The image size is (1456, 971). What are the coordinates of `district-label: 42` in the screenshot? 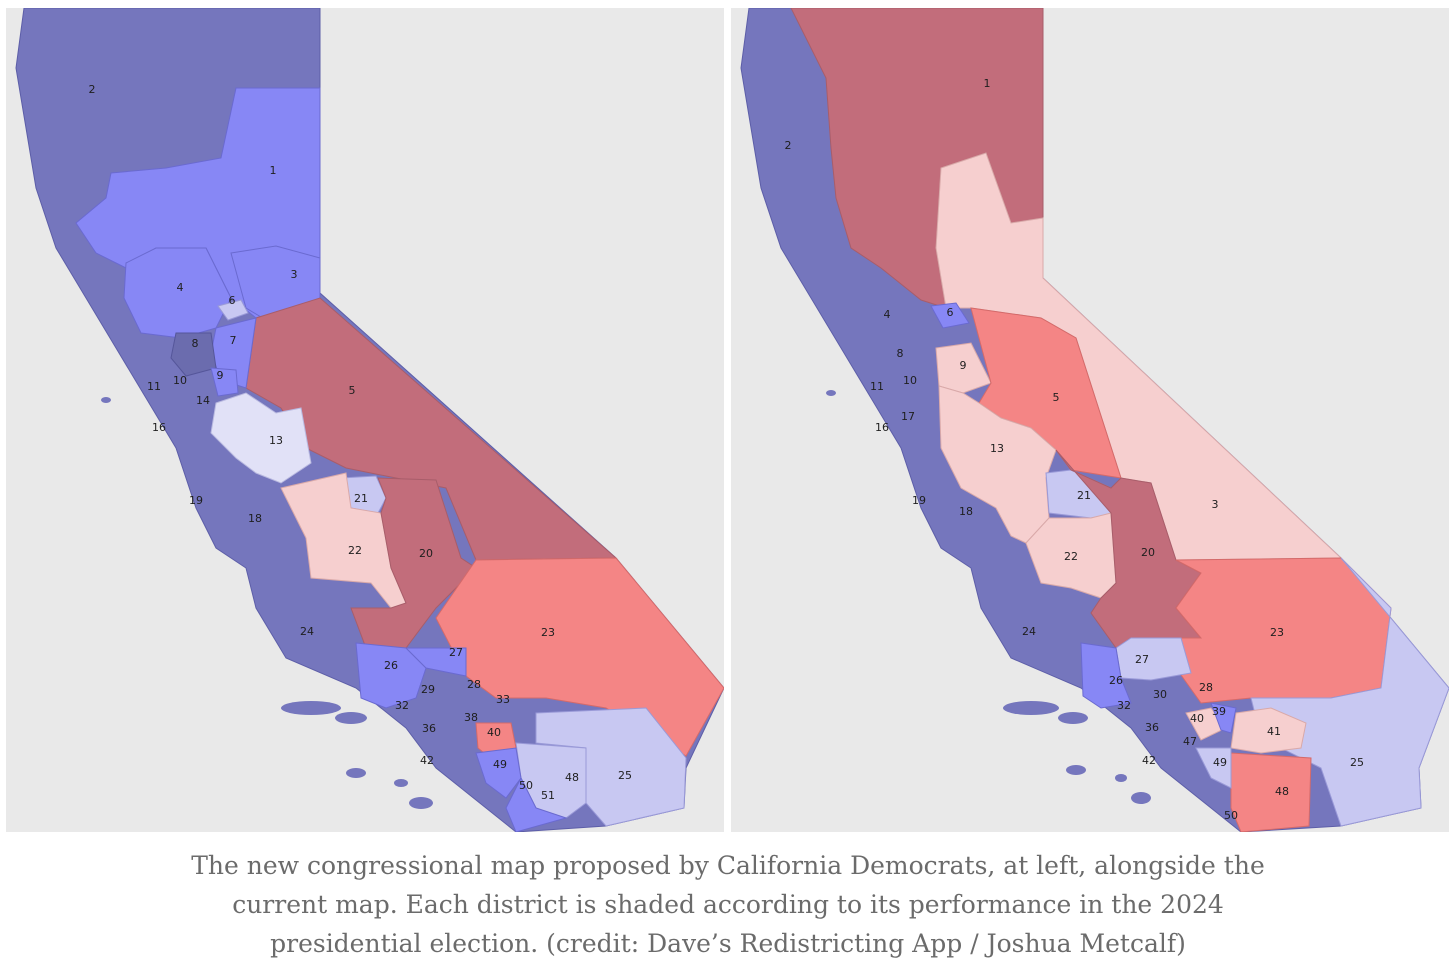 It's located at (1149, 760).